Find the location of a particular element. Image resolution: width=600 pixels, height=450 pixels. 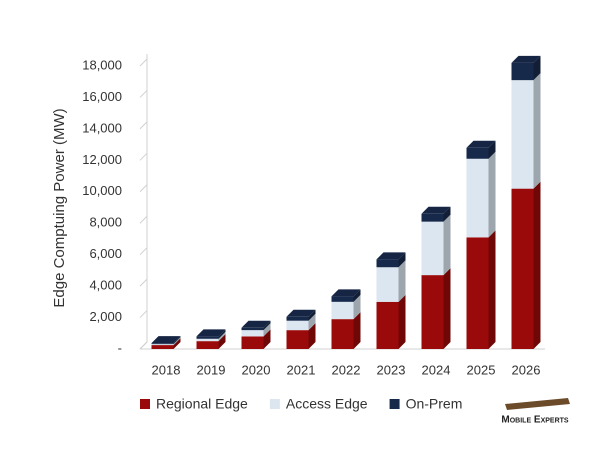

y-tick-label: 14,000 is located at coordinates (102, 127).